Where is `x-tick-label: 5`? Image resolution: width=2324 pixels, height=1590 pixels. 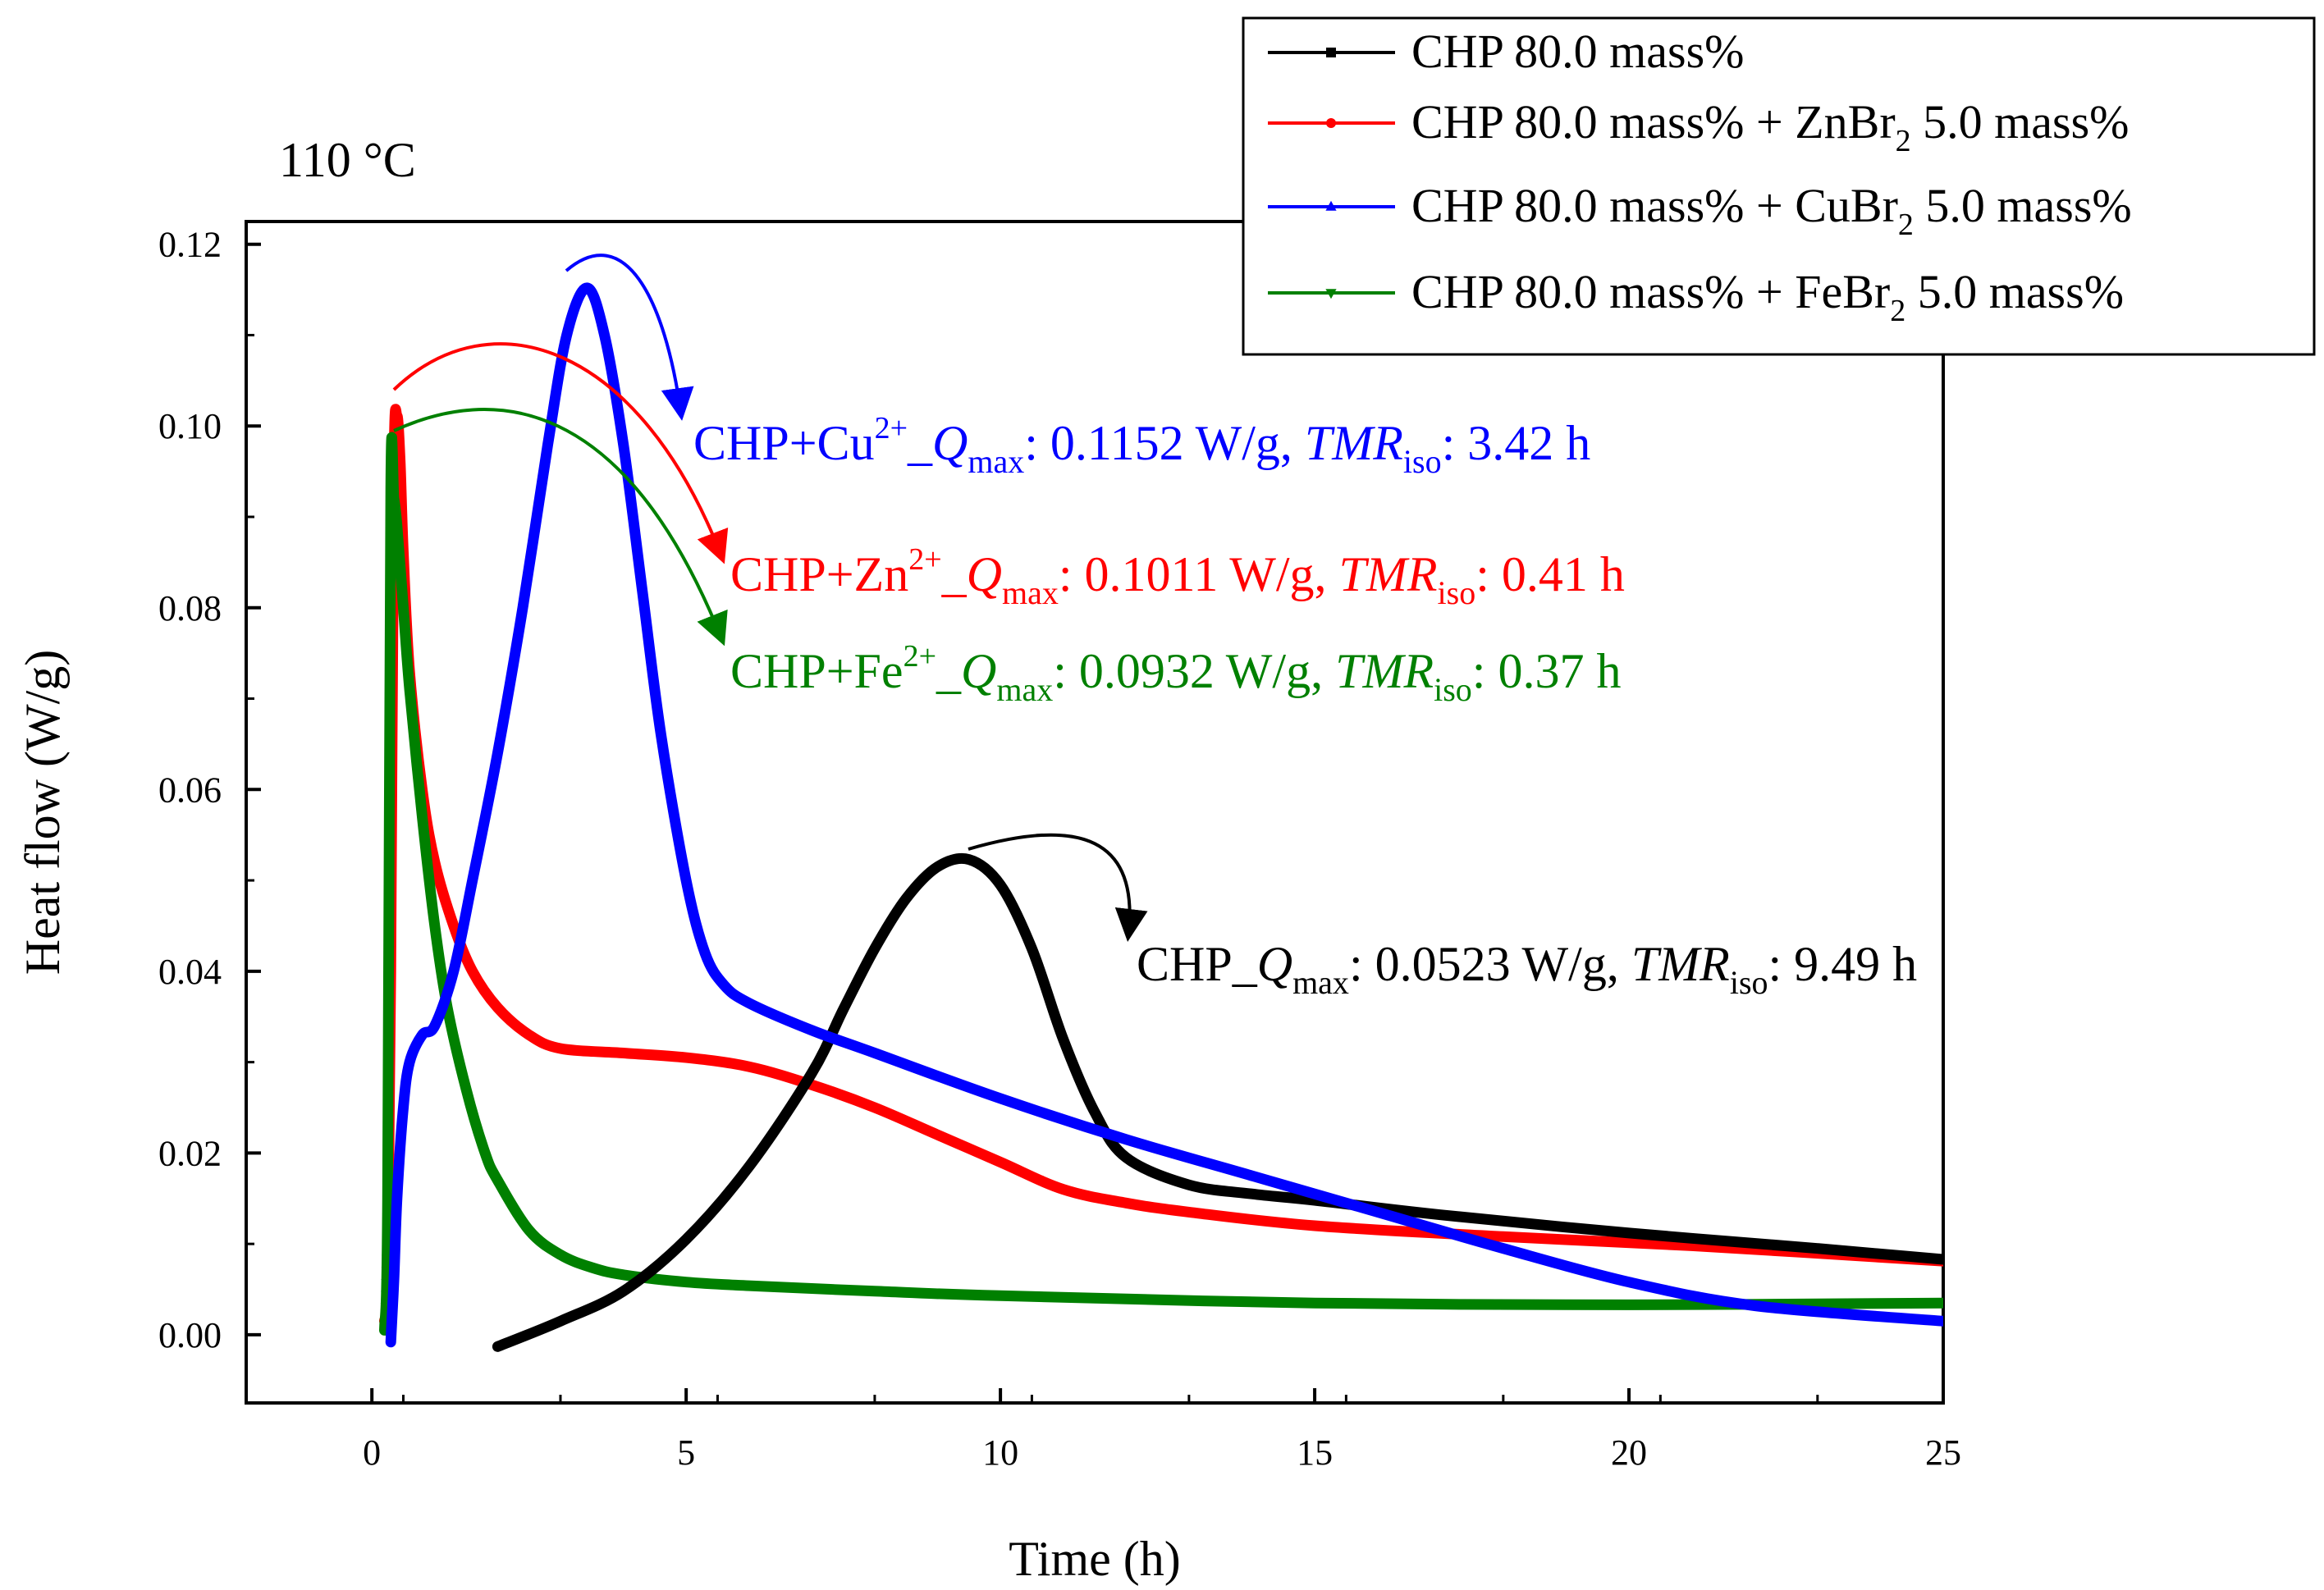 x-tick-label: 5 is located at coordinates (686, 1452).